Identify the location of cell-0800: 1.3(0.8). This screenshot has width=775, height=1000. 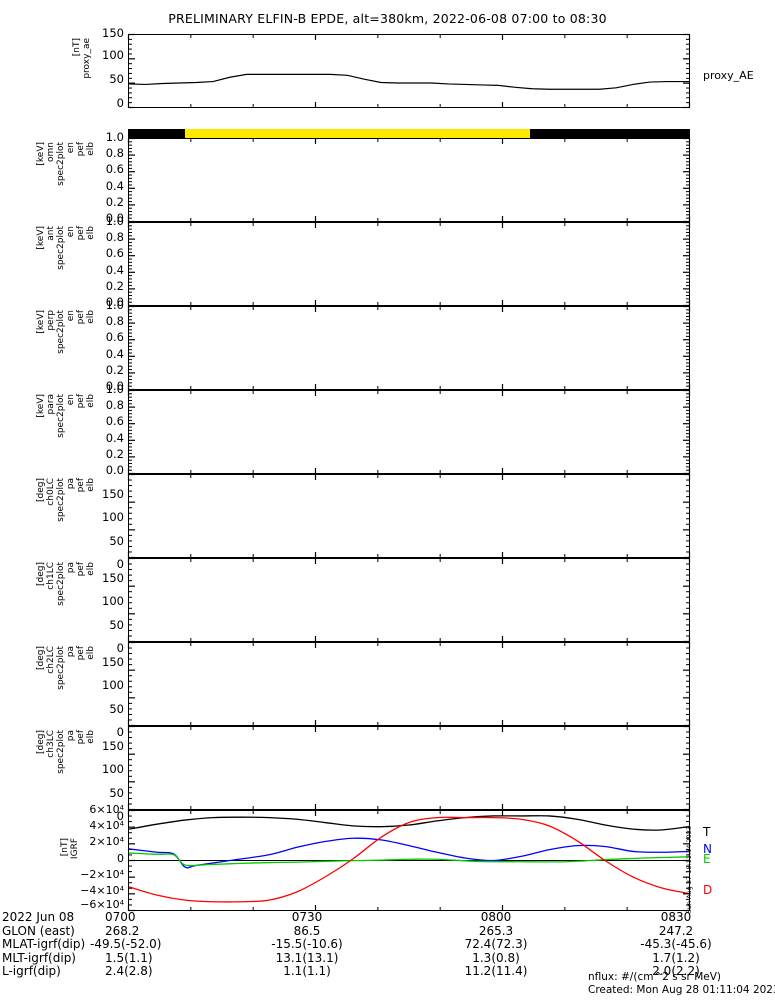
(496, 957).